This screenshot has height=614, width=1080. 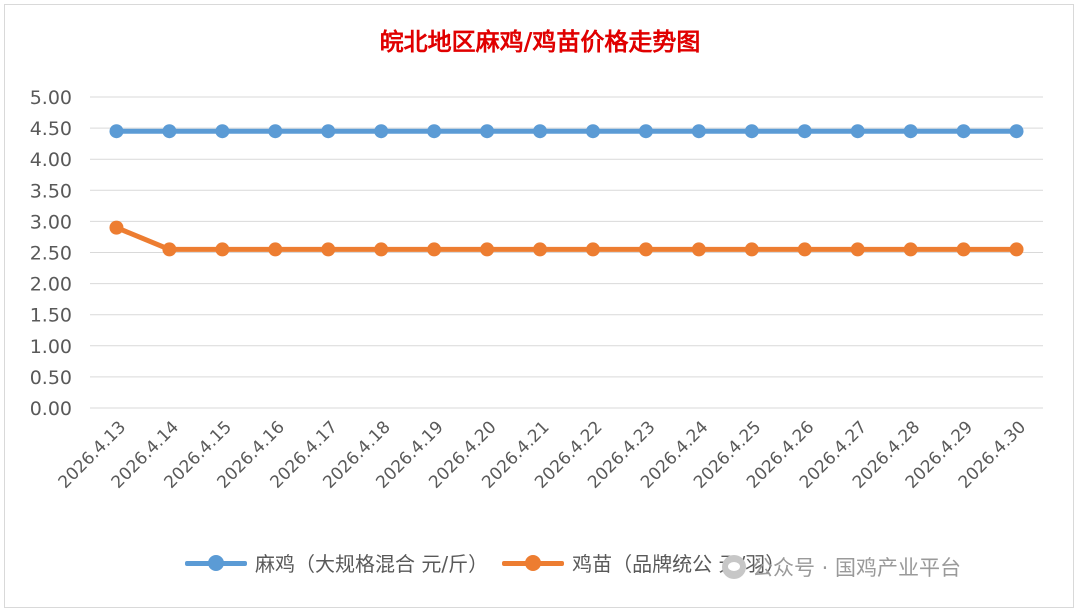 I want to click on chart-title: 皖北地区麻鸡/鸡苗价格走势图, so click(x=540, y=41).